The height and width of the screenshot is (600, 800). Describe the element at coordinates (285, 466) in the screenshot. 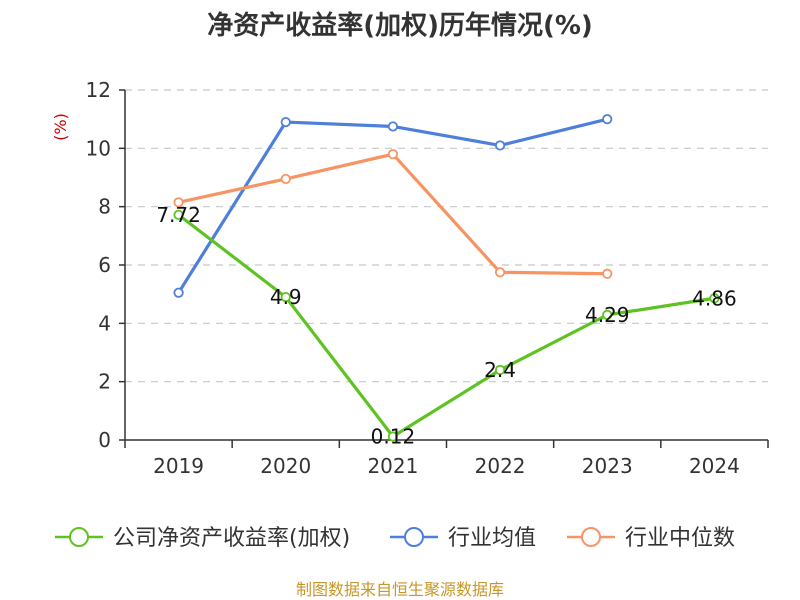

I see `x-tick-label: 2020` at that location.